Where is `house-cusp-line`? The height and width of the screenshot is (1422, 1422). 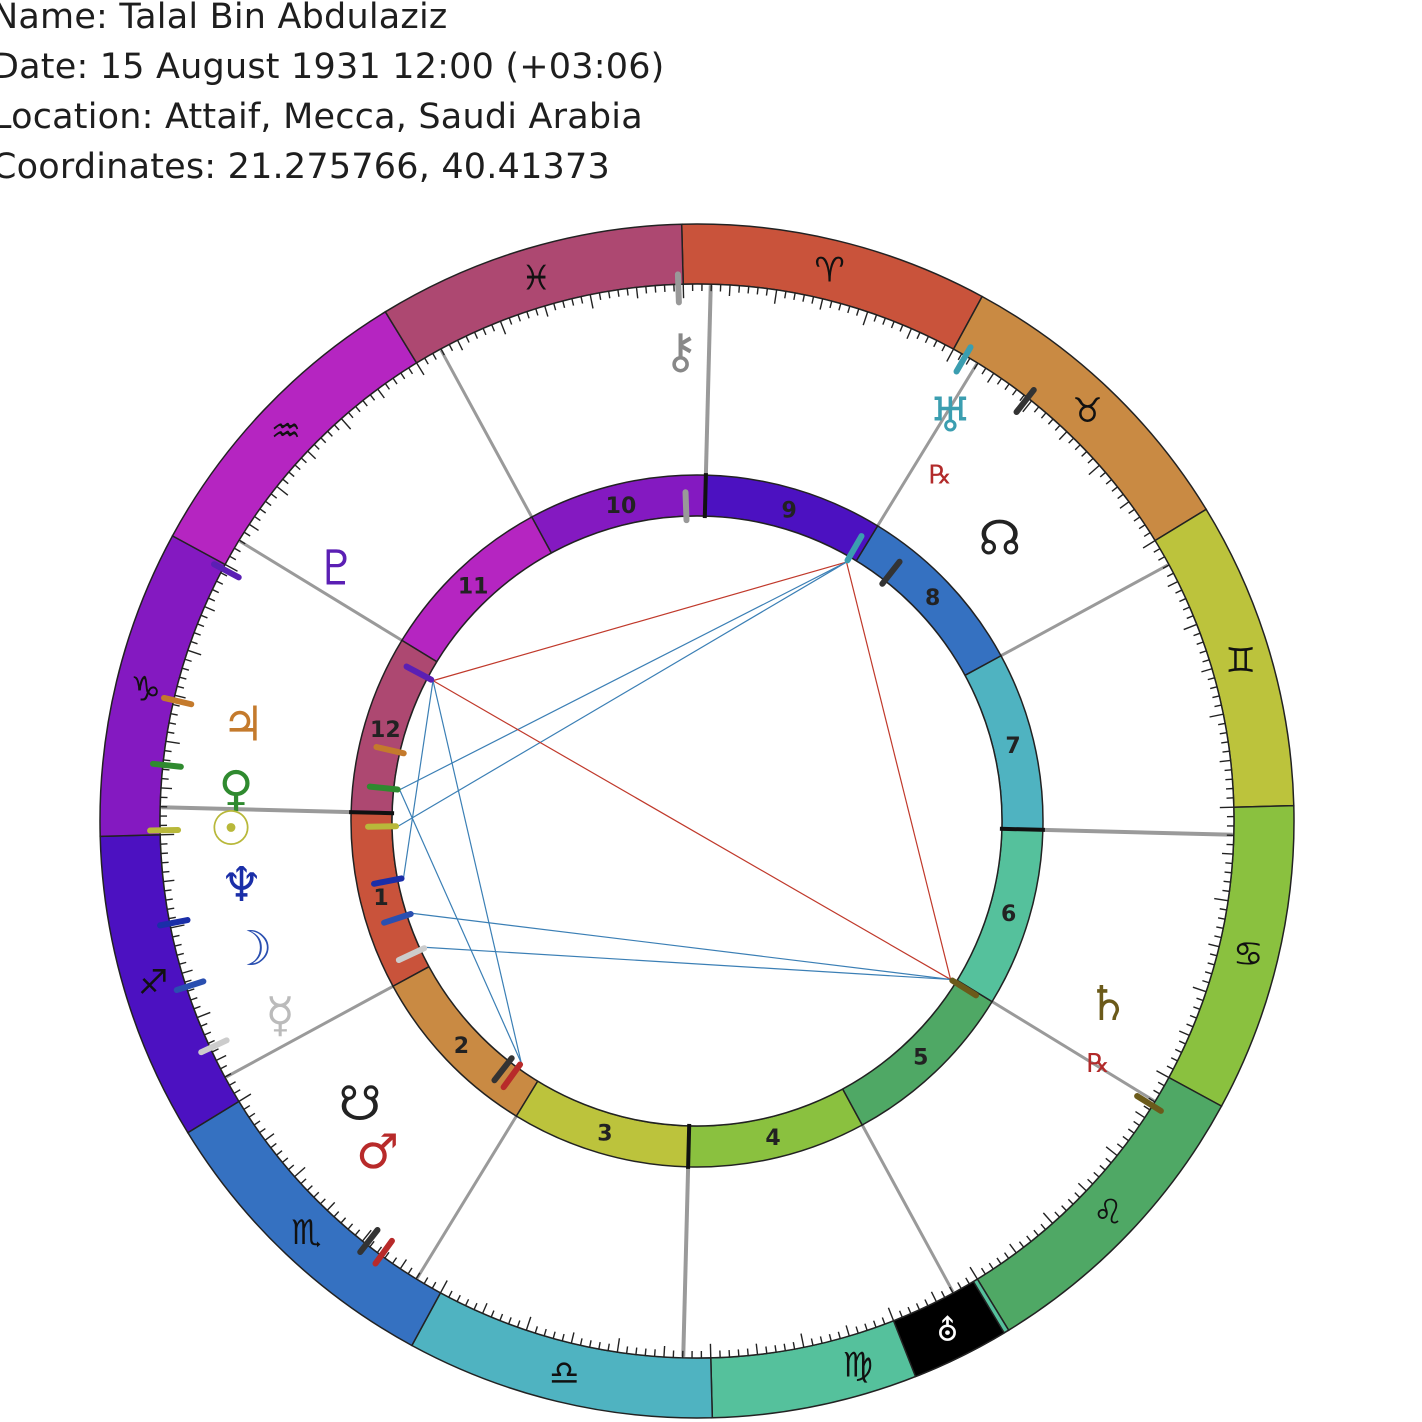 house-cusp-line is located at coordinates (309, 1031).